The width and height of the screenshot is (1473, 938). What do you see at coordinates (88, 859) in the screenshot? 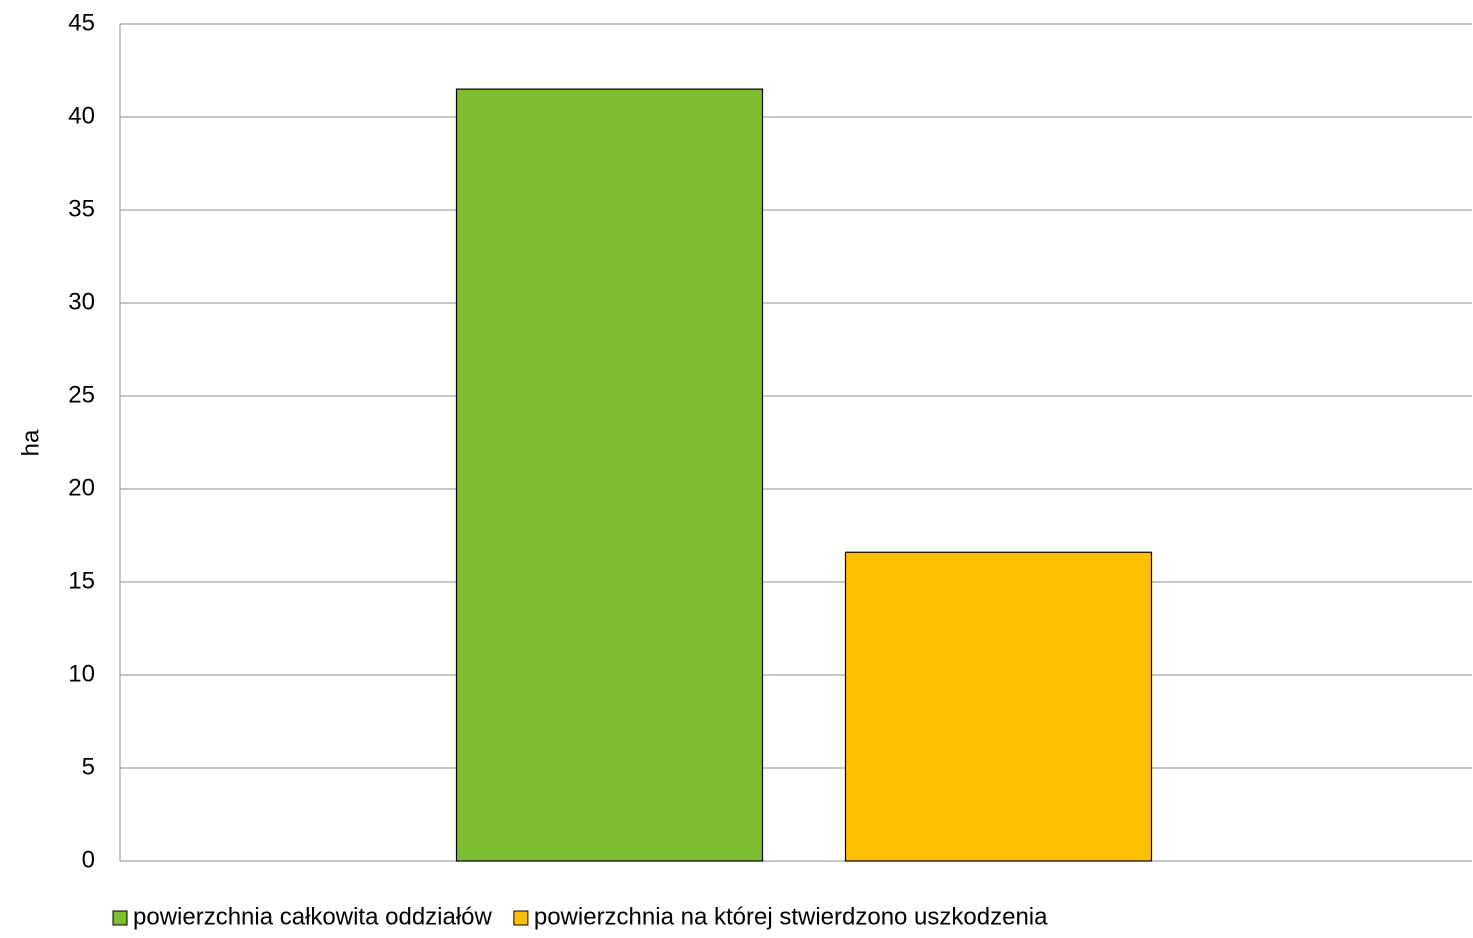
I see `y-tick-label: 0` at bounding box center [88, 859].